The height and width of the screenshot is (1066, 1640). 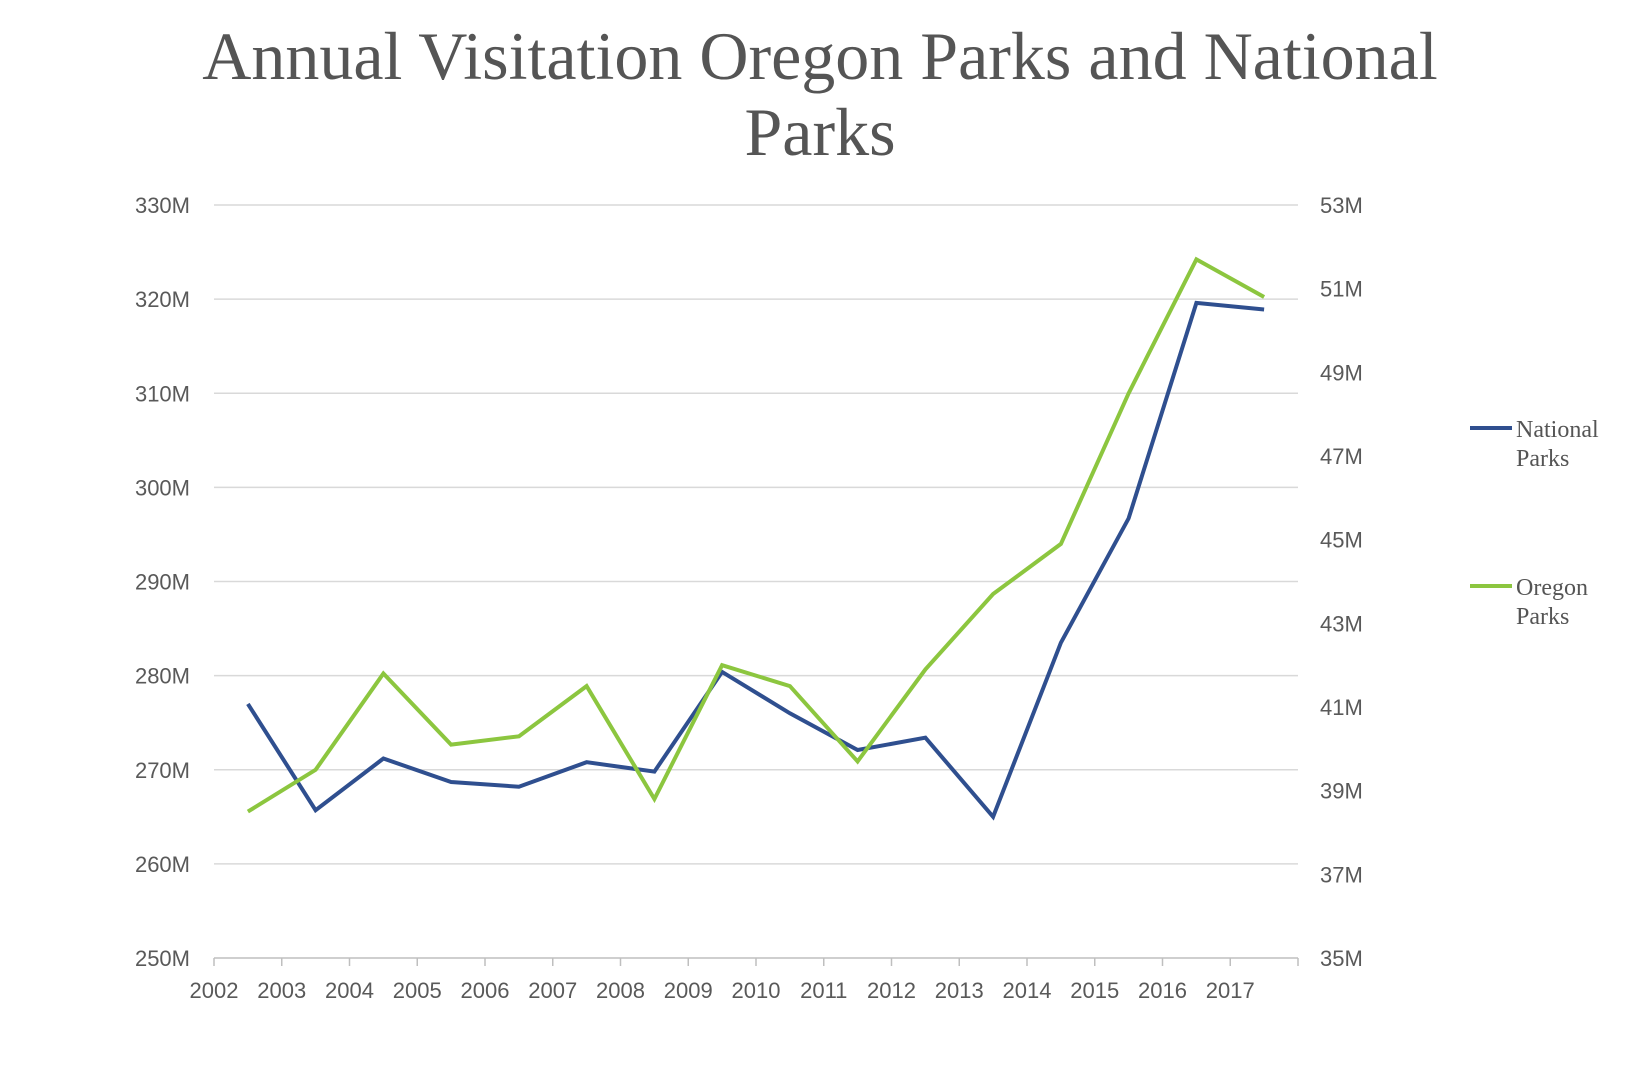 What do you see at coordinates (162, 864) in the screenshot?
I see `left-tick-label: 260M` at bounding box center [162, 864].